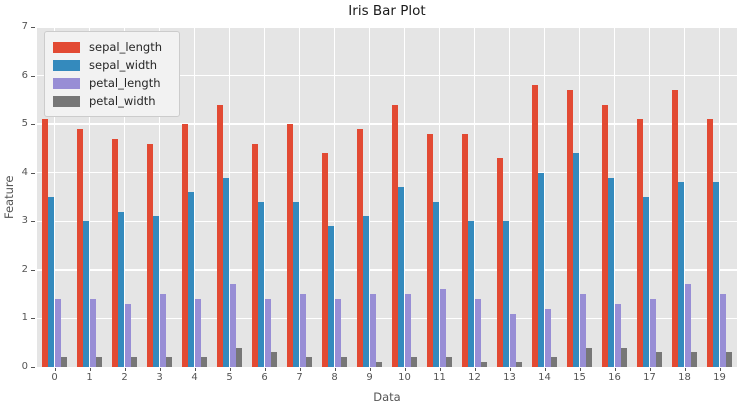  What do you see at coordinates (112, 83) in the screenshot?
I see `legend-item: petal_length` at bounding box center [112, 83].